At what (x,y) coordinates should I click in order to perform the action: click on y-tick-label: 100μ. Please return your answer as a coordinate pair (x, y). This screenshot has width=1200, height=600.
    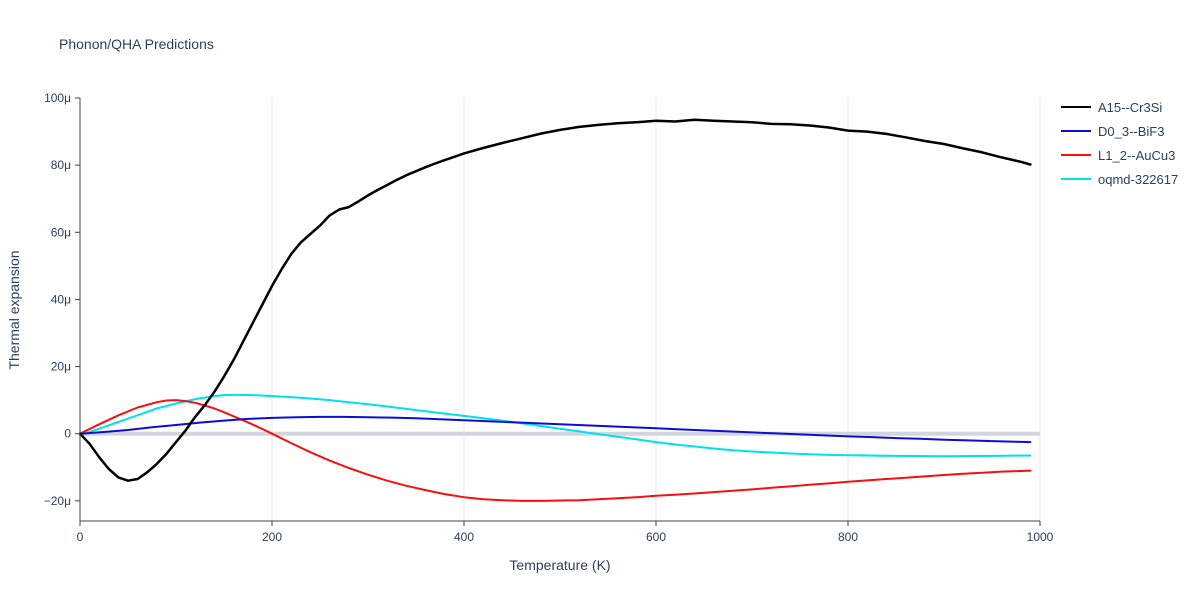
    Looking at the image, I should click on (57, 98).